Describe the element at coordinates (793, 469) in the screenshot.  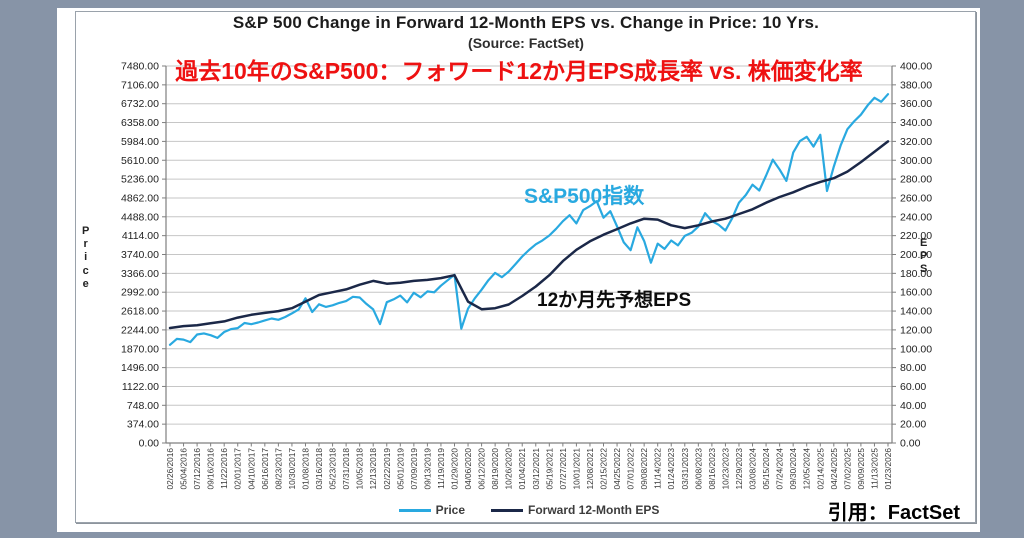
I see `svg-text: 09/30/2024` at that location.